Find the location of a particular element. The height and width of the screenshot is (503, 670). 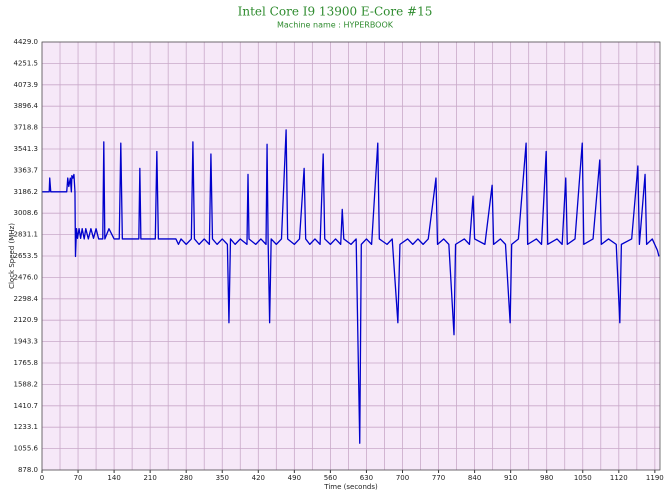

y-tick-label: 1943.3 is located at coordinates (26, 342).